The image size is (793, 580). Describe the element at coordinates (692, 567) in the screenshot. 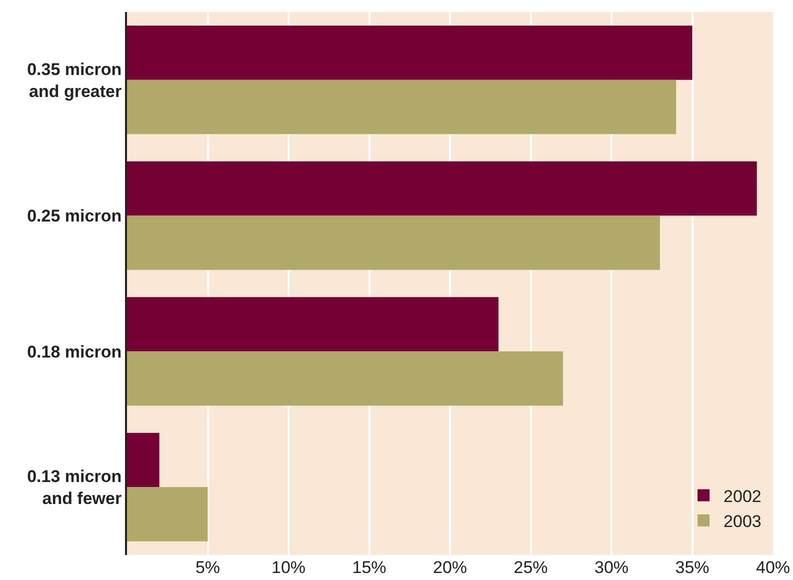

I see `x-tick-label: 35%` at that location.